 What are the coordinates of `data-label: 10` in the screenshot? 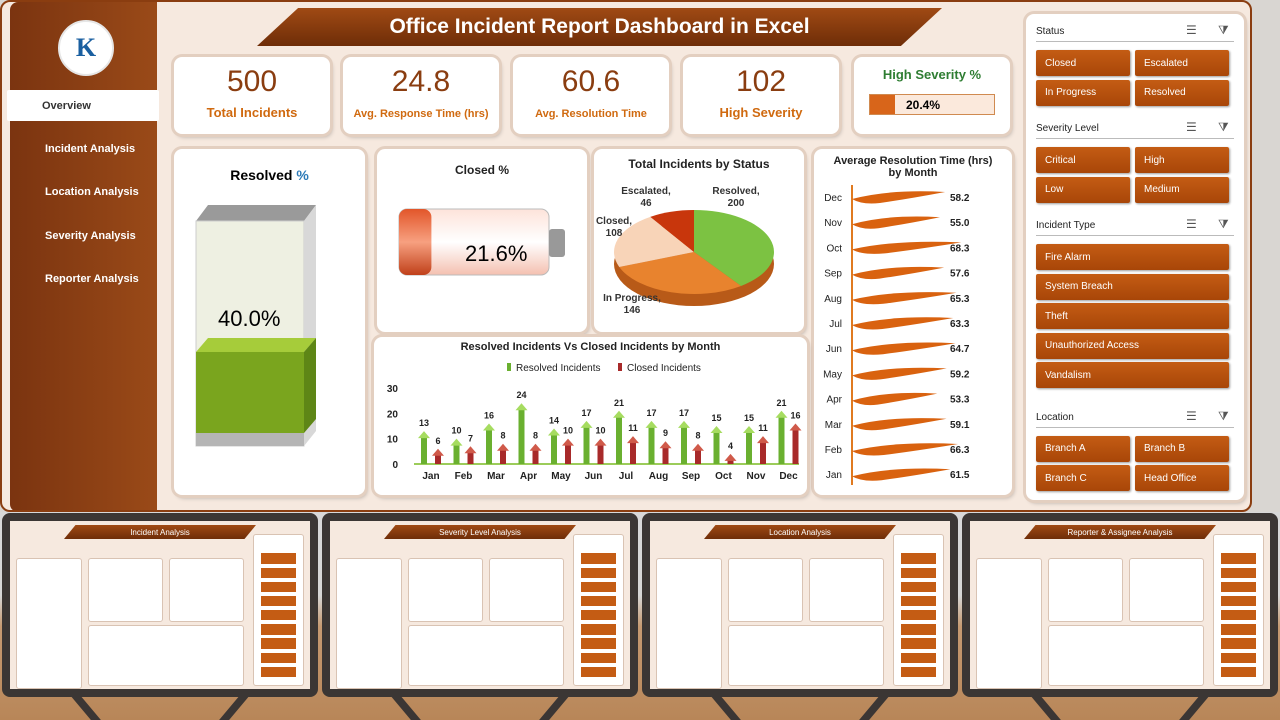 It's located at (568, 431).